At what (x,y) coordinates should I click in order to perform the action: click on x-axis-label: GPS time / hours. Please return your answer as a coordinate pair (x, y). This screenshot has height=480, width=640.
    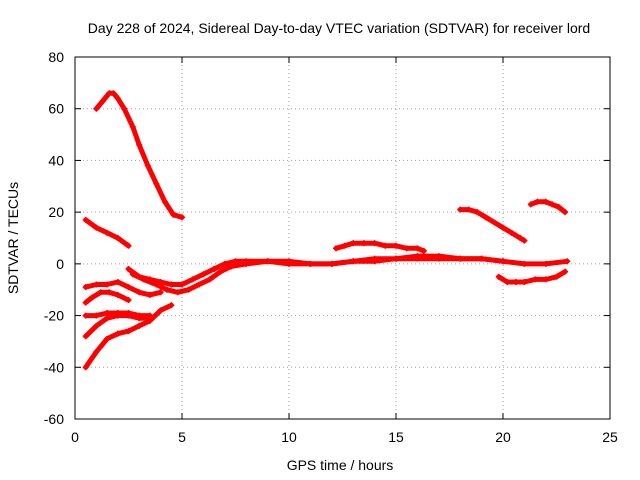
    Looking at the image, I should click on (340, 465).